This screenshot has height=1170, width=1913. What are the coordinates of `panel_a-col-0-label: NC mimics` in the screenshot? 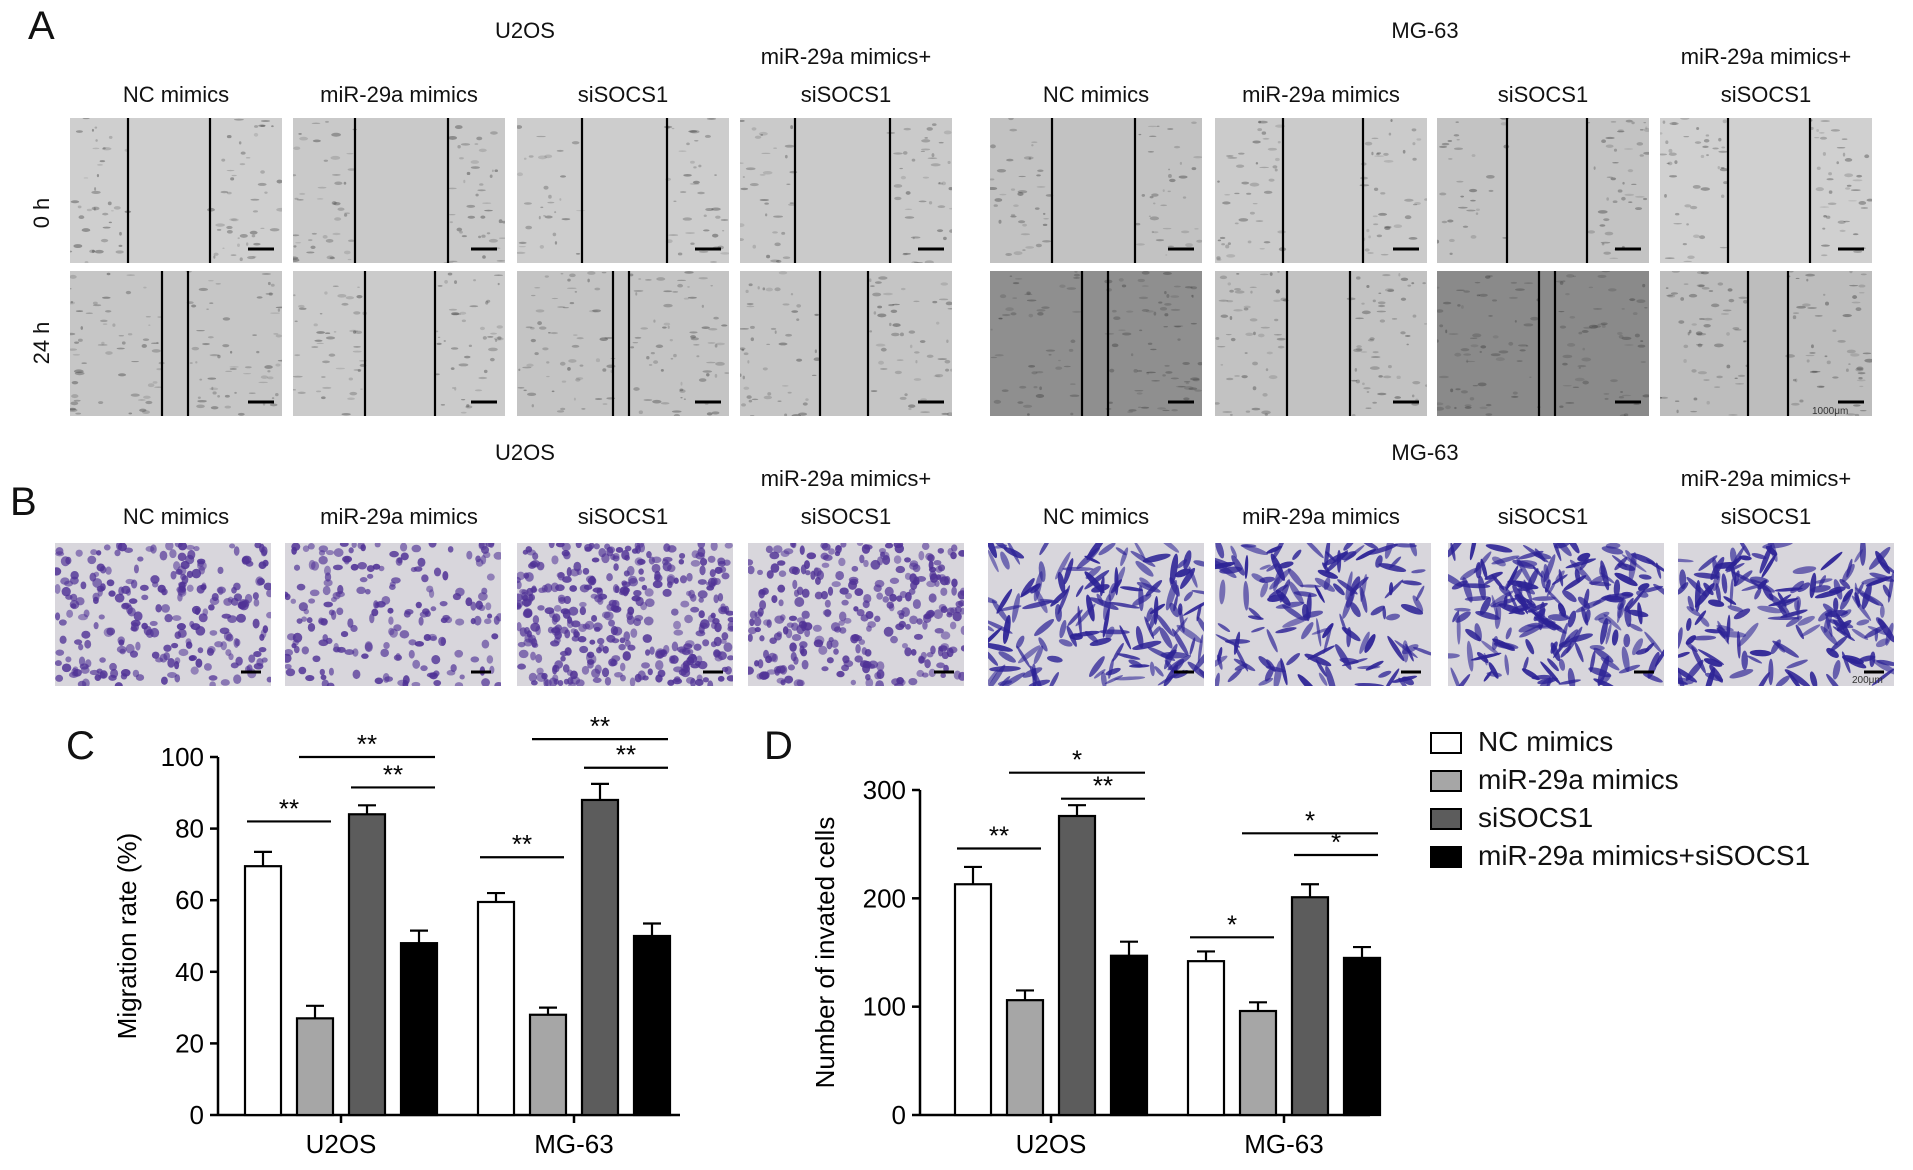 It's located at (176, 94).